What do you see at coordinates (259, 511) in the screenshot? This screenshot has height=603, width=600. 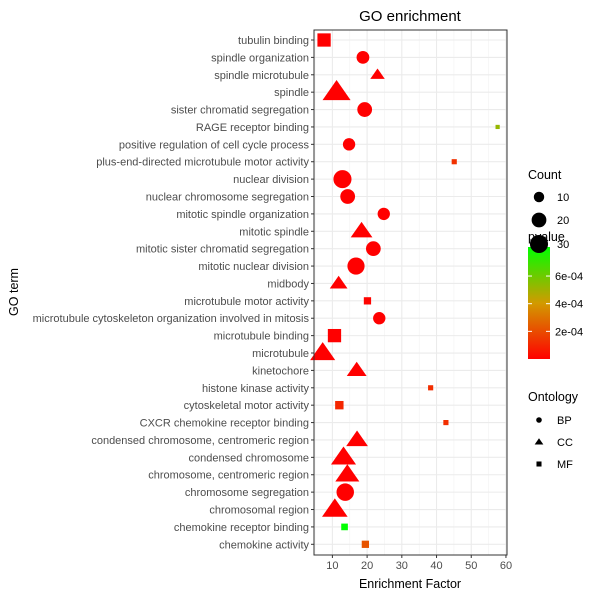 I see `y-tick-label: chromosomal region` at bounding box center [259, 511].